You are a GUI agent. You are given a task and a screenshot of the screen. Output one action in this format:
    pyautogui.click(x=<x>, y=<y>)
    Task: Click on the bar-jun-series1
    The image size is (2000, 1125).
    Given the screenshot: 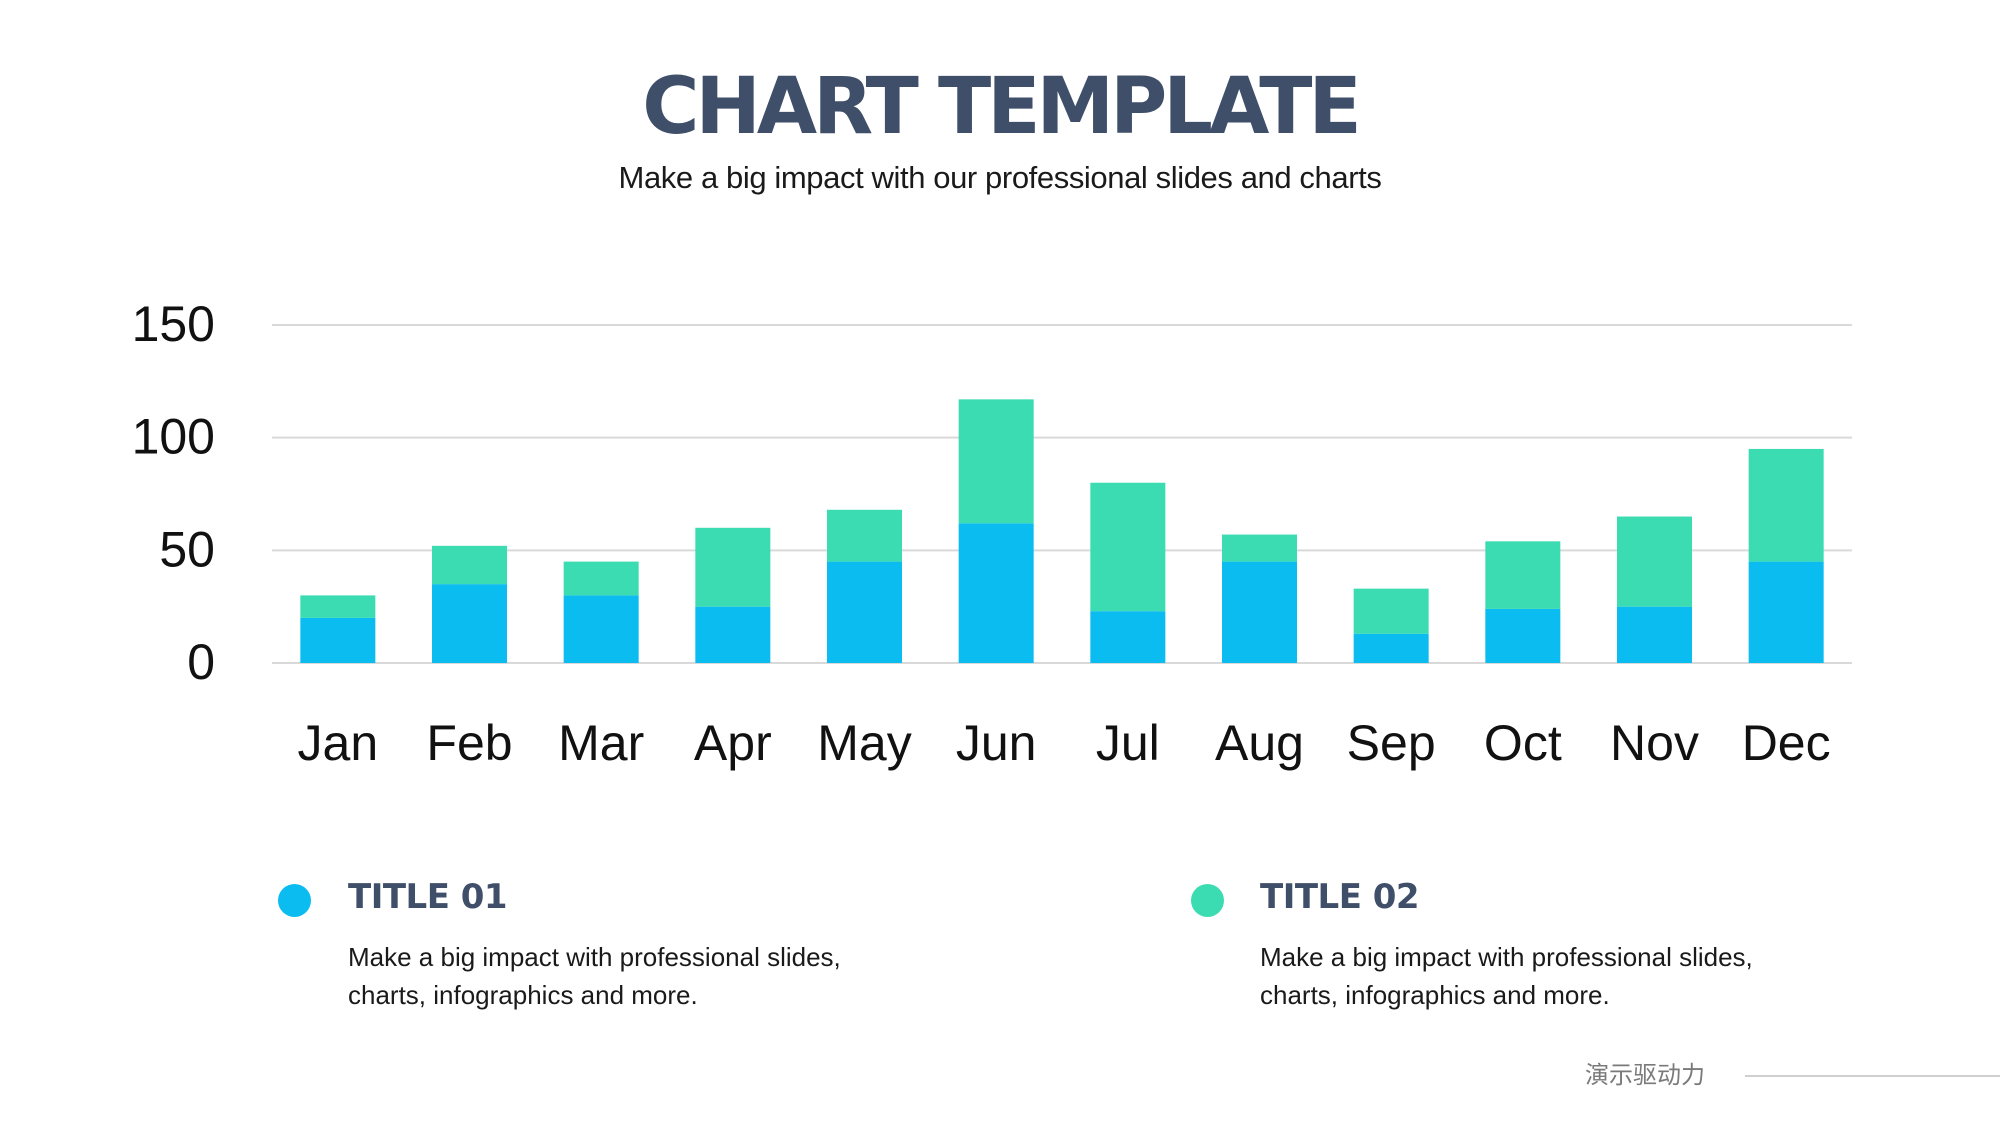 What is the action you would take?
    pyautogui.click(x=996, y=593)
    